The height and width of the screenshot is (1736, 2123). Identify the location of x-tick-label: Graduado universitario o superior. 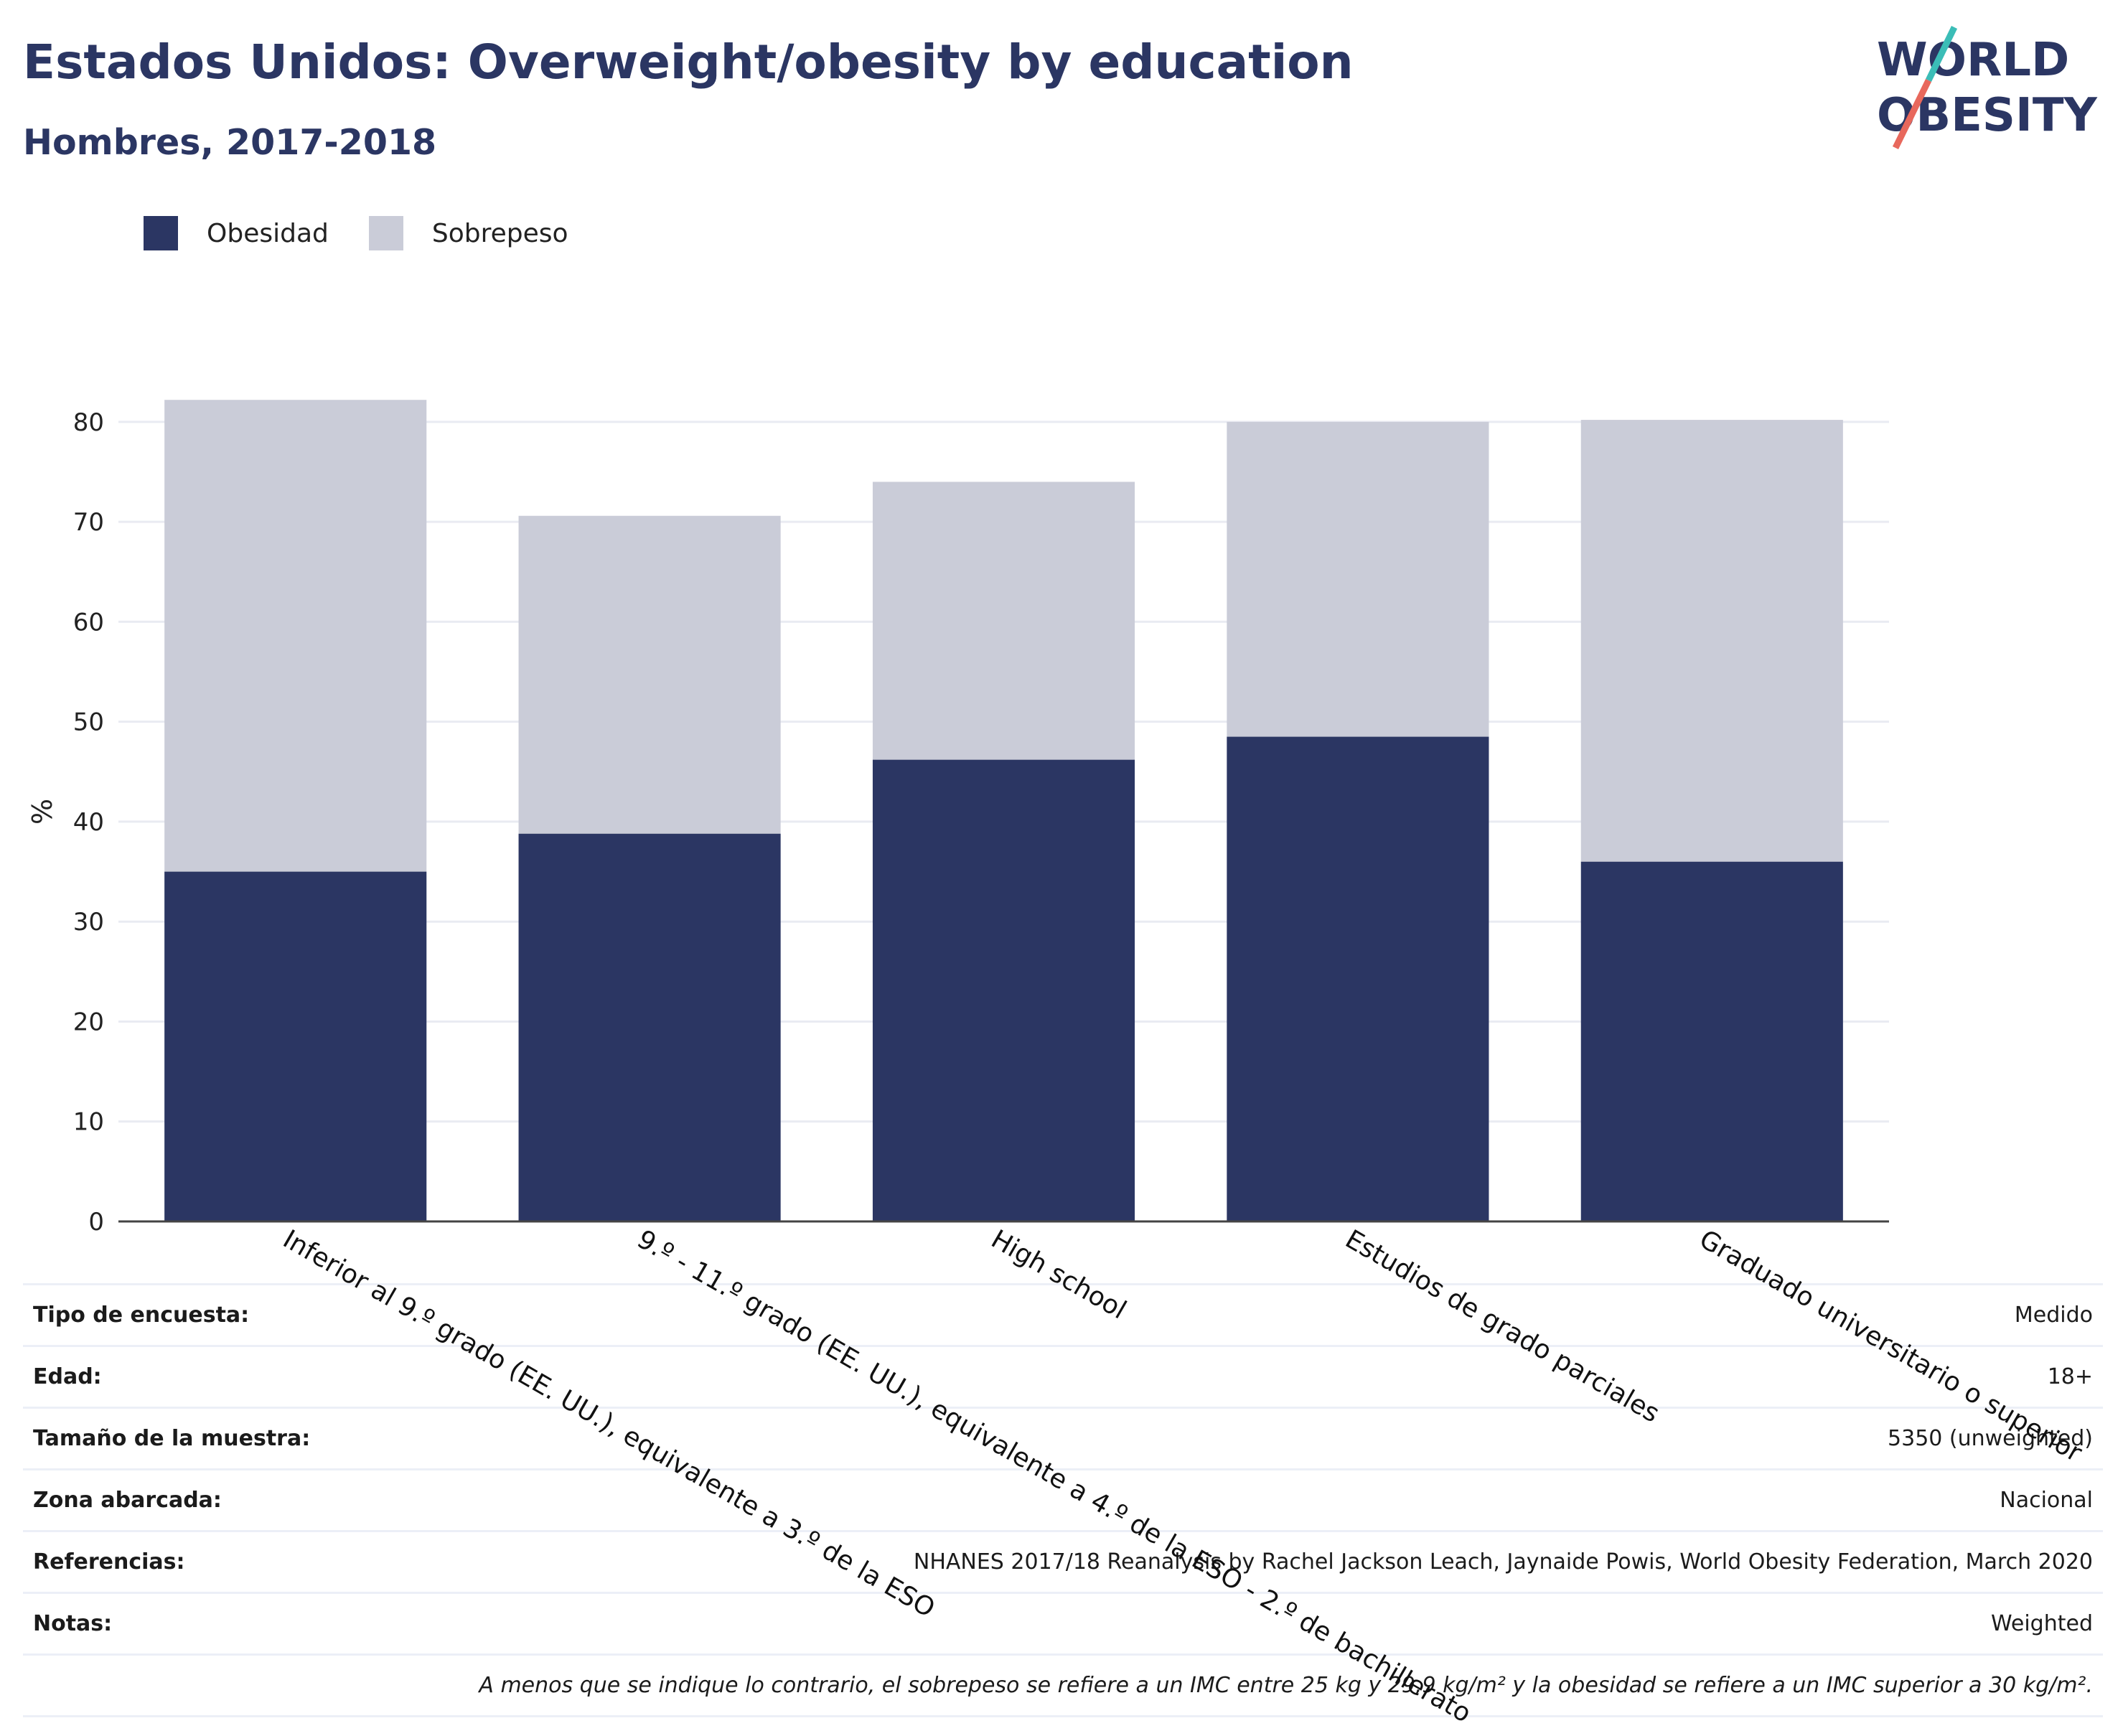
(1891, 1346).